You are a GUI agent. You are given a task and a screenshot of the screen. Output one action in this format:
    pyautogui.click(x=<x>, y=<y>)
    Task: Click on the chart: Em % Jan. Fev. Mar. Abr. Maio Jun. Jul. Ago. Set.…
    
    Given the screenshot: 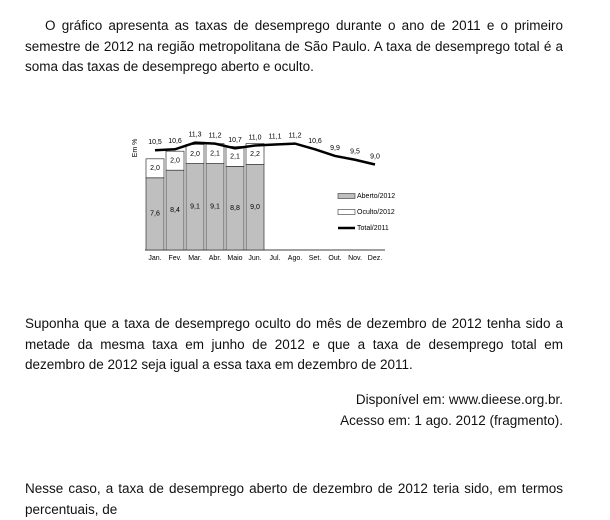 What is the action you would take?
    pyautogui.click(x=263, y=196)
    